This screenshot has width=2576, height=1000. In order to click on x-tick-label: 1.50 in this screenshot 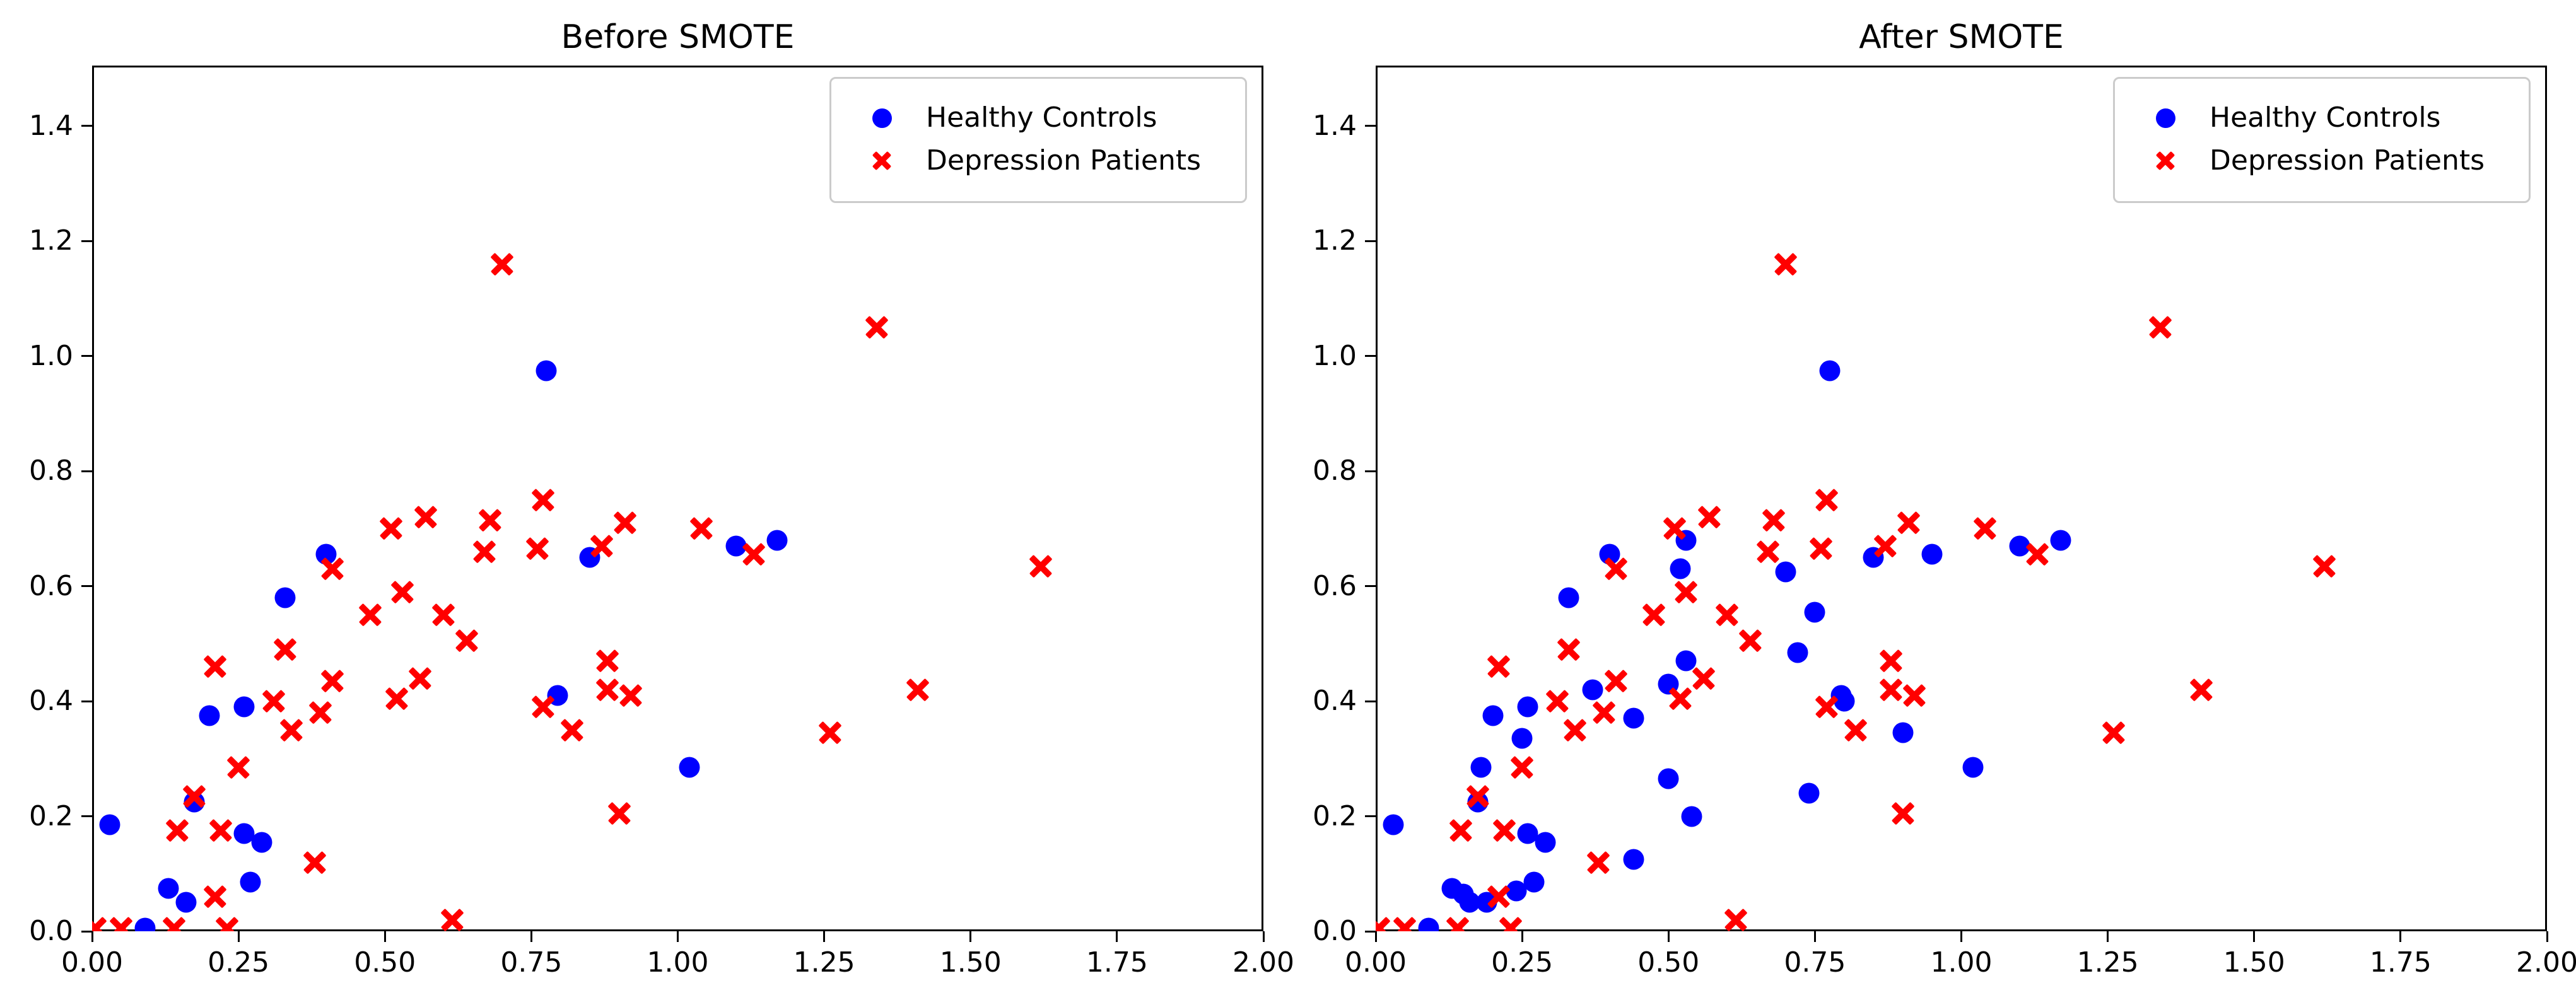, I will do `click(2254, 963)`.